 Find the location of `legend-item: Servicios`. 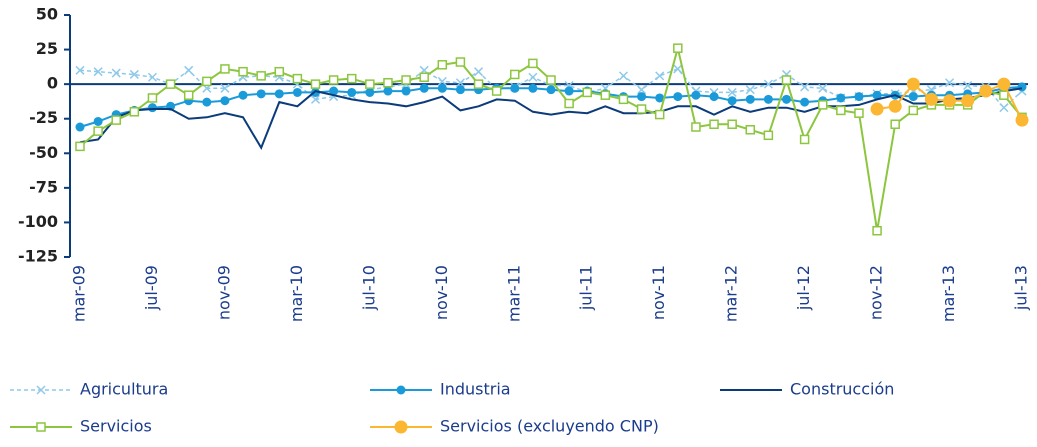

legend-item: Servicios is located at coordinates (81, 426).